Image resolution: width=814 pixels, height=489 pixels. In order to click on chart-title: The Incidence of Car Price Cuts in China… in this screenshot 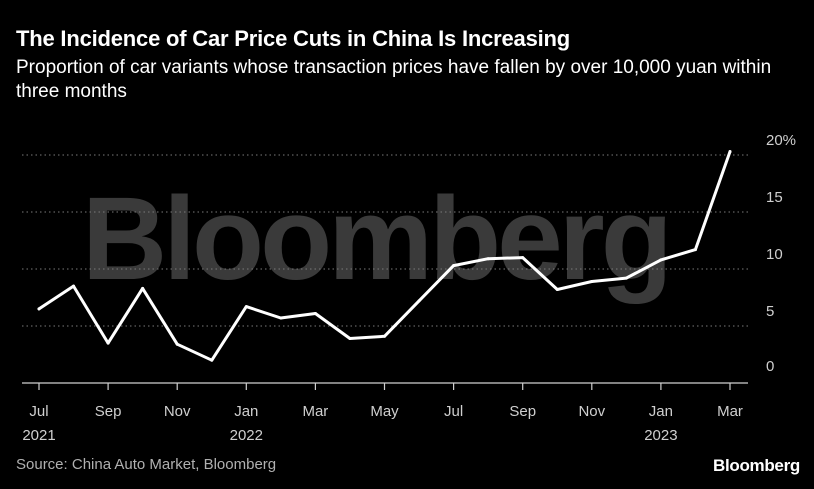, I will do `click(293, 38)`.